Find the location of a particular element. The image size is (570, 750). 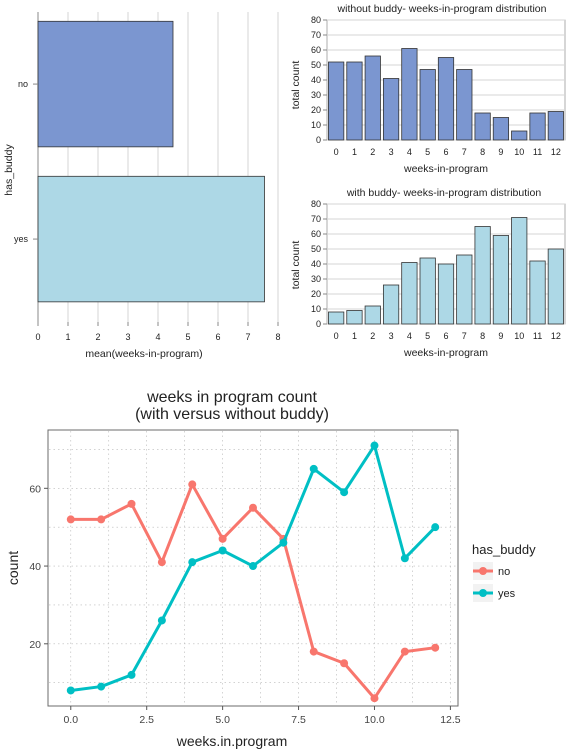

histogram-x-tick-label: 1 is located at coordinates (354, 152).